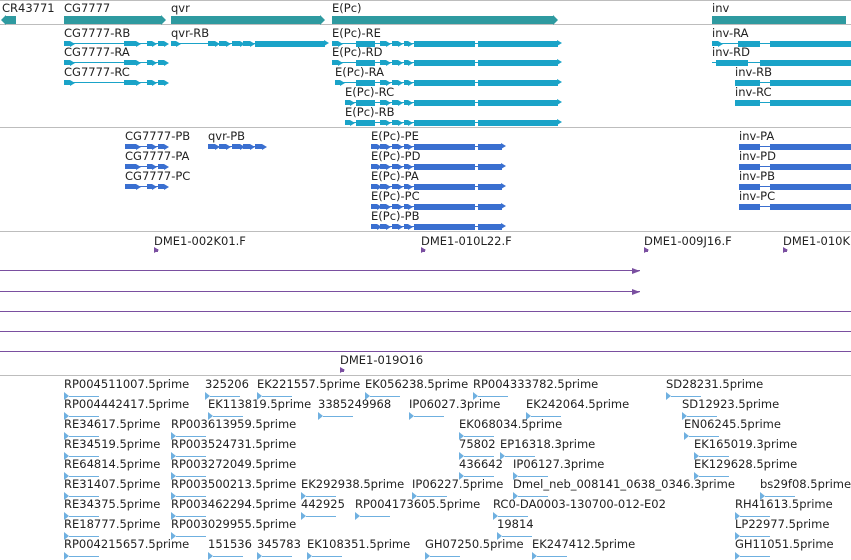  Describe the element at coordinates (87, 8) in the screenshot. I see `gene-label: CG7777` at that location.